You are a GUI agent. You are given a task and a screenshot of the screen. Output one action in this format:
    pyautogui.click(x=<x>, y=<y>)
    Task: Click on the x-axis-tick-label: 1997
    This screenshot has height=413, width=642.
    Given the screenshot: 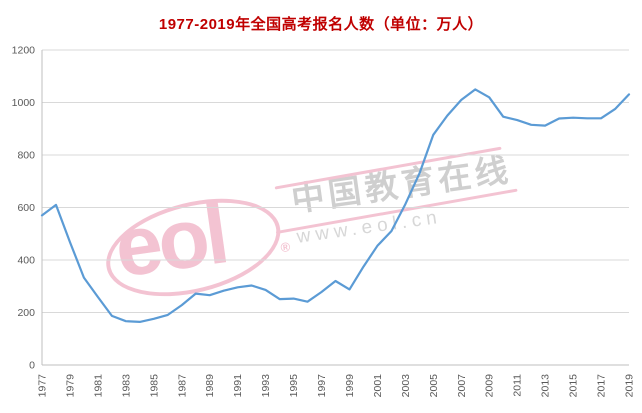 What is the action you would take?
    pyautogui.click(x=322, y=386)
    